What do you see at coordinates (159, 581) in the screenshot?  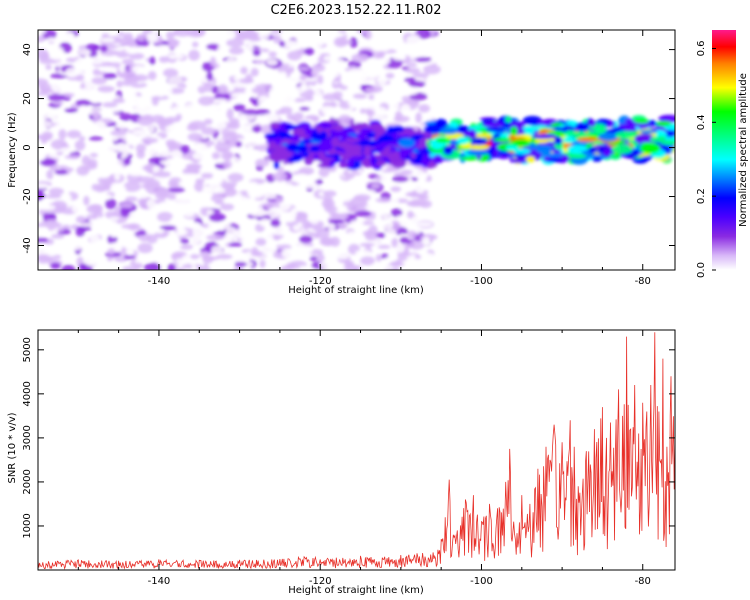 I see `snr-xtick-label: -140` at bounding box center [159, 581].